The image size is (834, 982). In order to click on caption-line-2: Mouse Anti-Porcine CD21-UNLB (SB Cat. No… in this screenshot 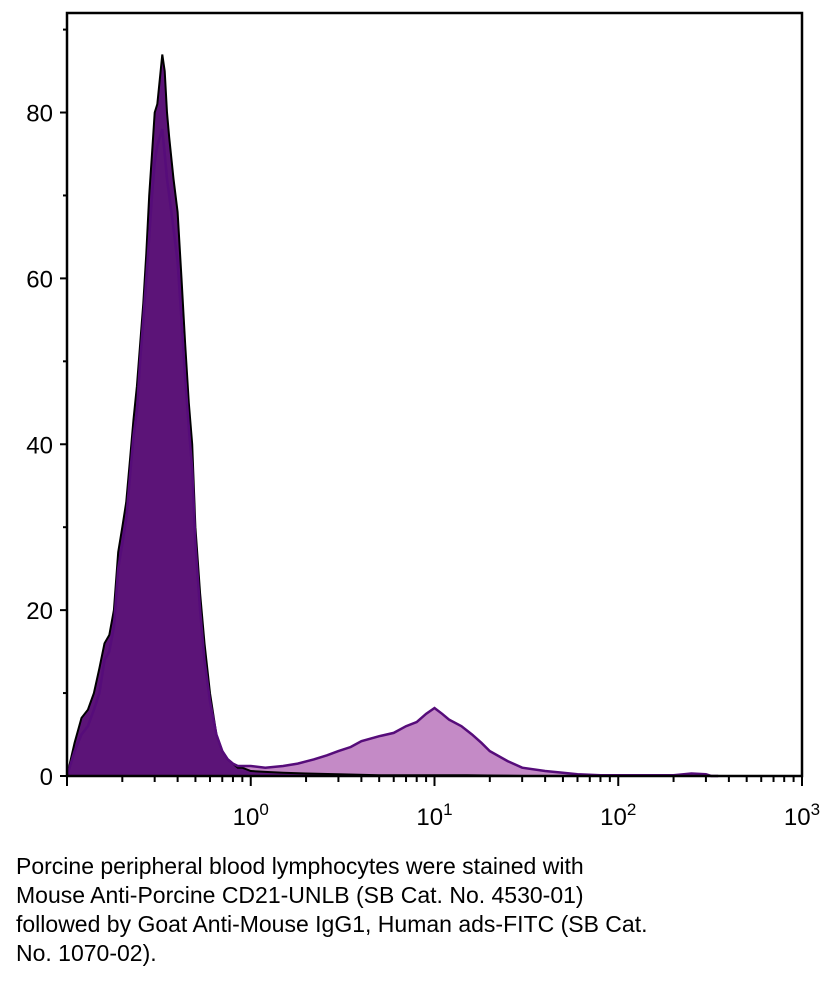, I will do `click(300, 895)`.